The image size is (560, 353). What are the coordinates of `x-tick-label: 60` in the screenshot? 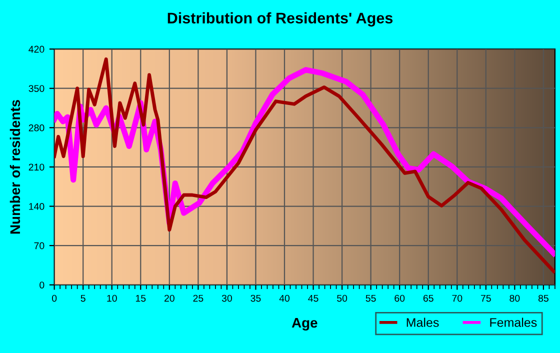 It's located at (399, 298).